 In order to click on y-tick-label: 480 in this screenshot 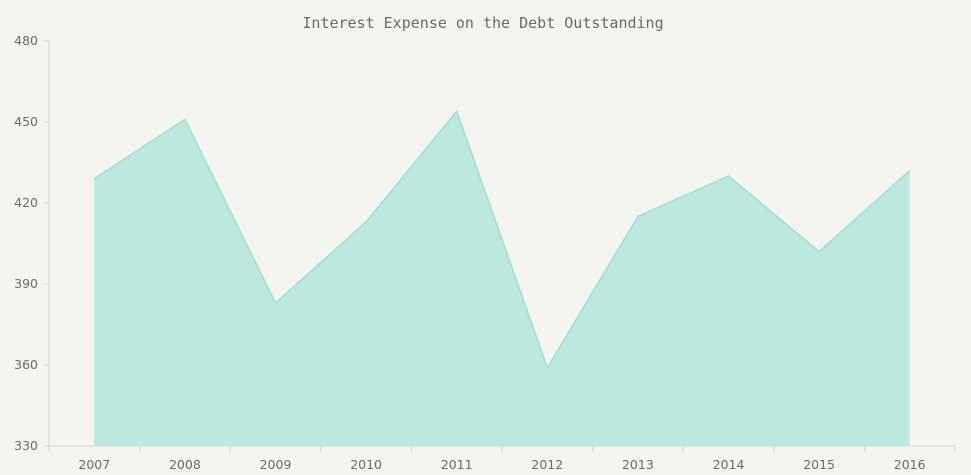, I will do `click(26, 40)`.